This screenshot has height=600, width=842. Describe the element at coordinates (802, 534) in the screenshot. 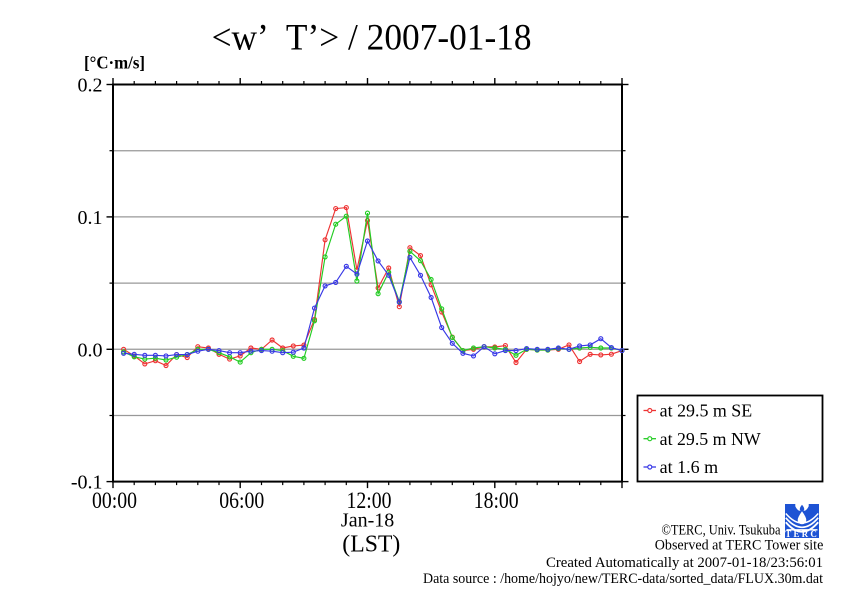

I see `svg-text: TERC` at that location.